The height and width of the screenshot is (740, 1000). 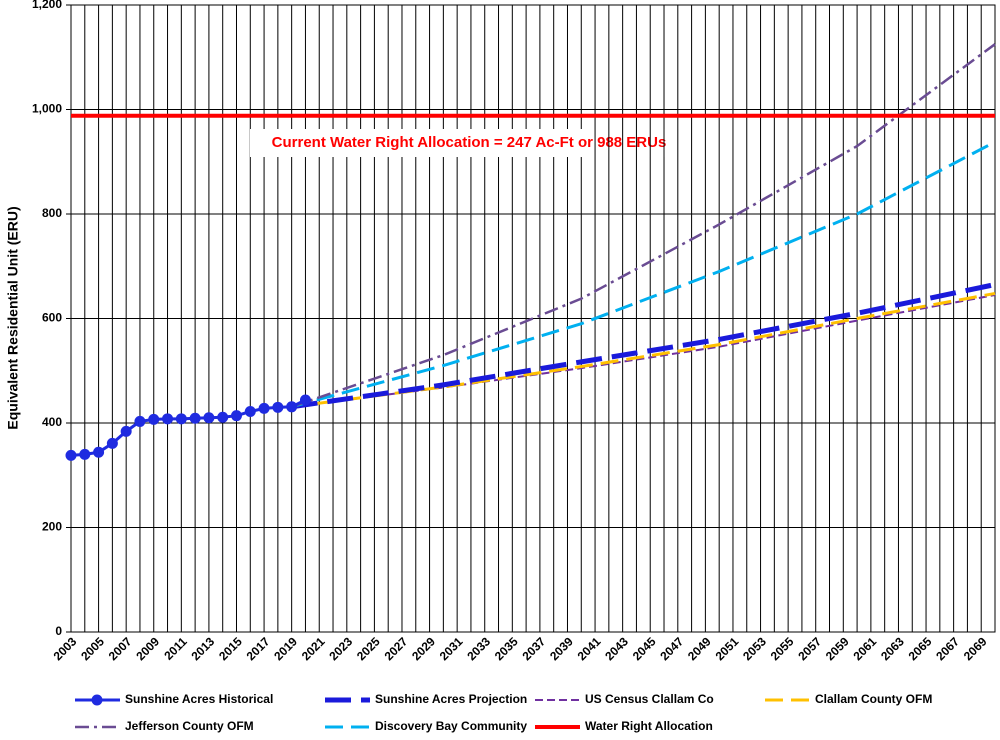 I want to click on y-tick-label: 1,200, so click(x=47, y=5).